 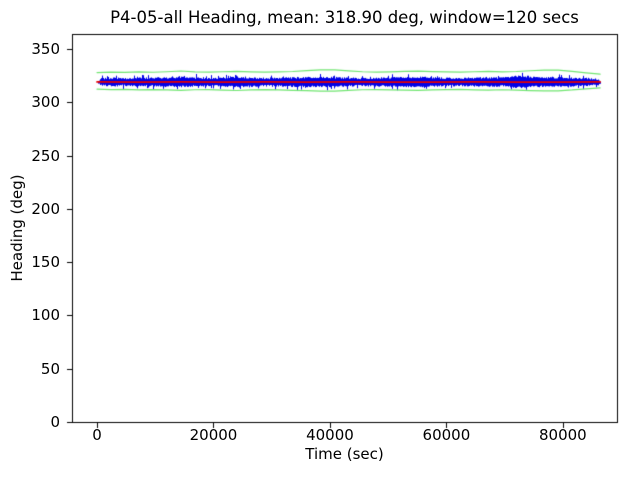 What do you see at coordinates (213, 435) in the screenshot?
I see `x-tick-label: 20000` at bounding box center [213, 435].